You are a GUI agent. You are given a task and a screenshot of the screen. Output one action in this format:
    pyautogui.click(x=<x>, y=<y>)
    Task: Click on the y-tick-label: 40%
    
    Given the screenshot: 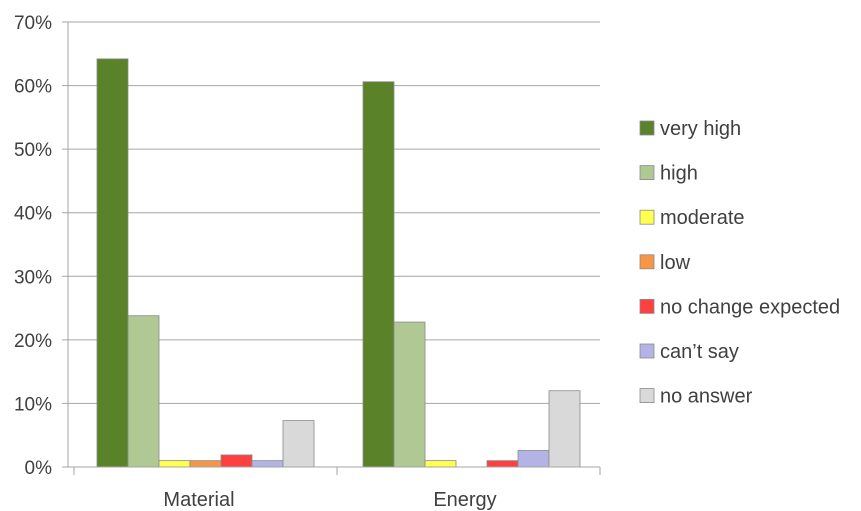 What is the action you would take?
    pyautogui.click(x=33, y=214)
    